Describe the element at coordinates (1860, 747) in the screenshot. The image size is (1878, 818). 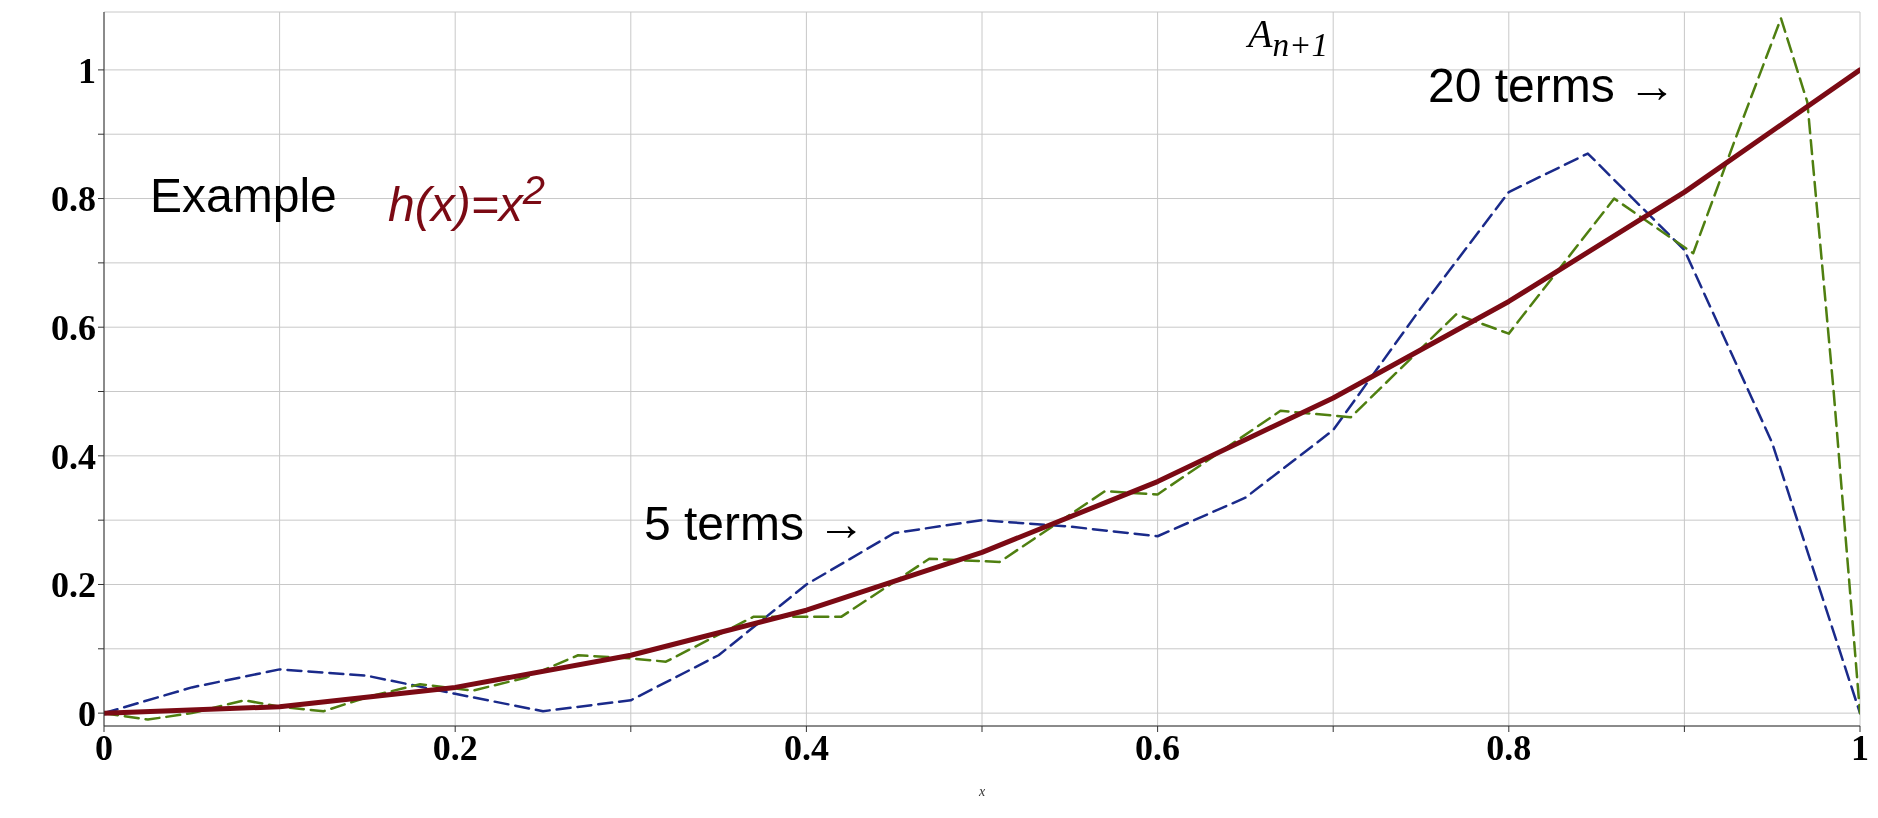
I see `x-tick-label: 1` at that location.